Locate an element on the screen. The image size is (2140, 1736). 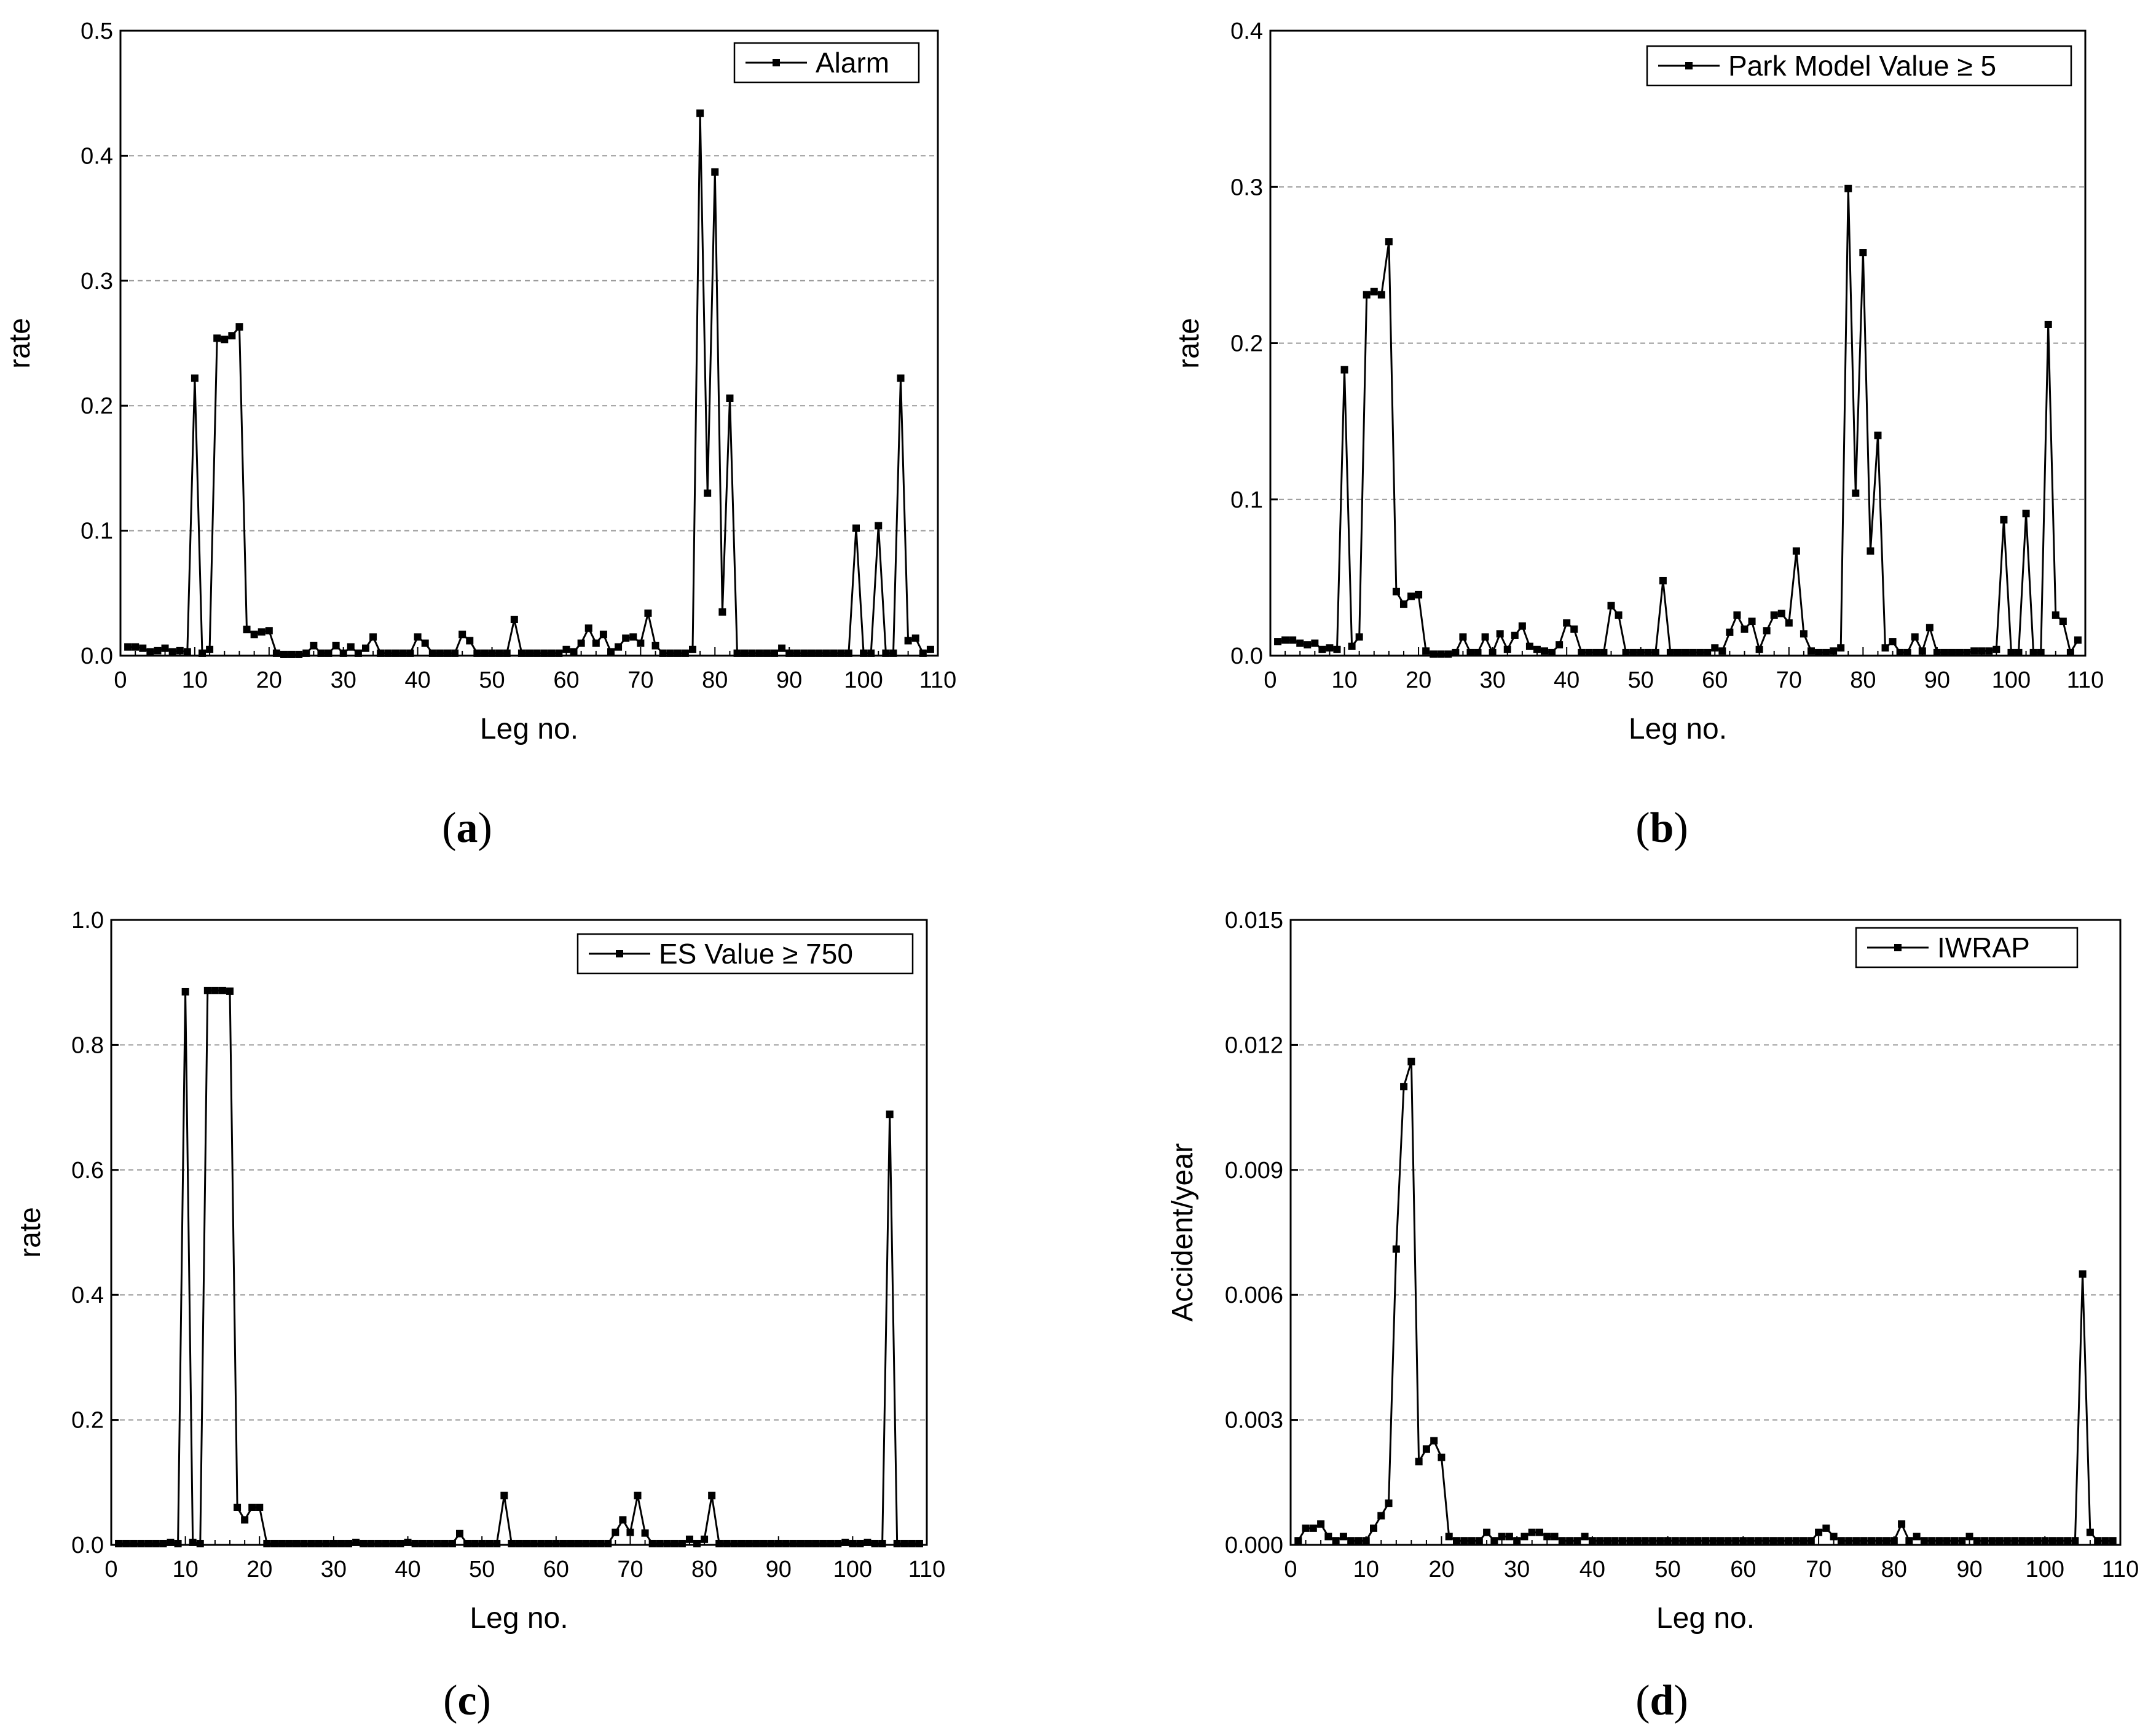
y-axis-label: Accident/year is located at coordinates (1182, 1232).